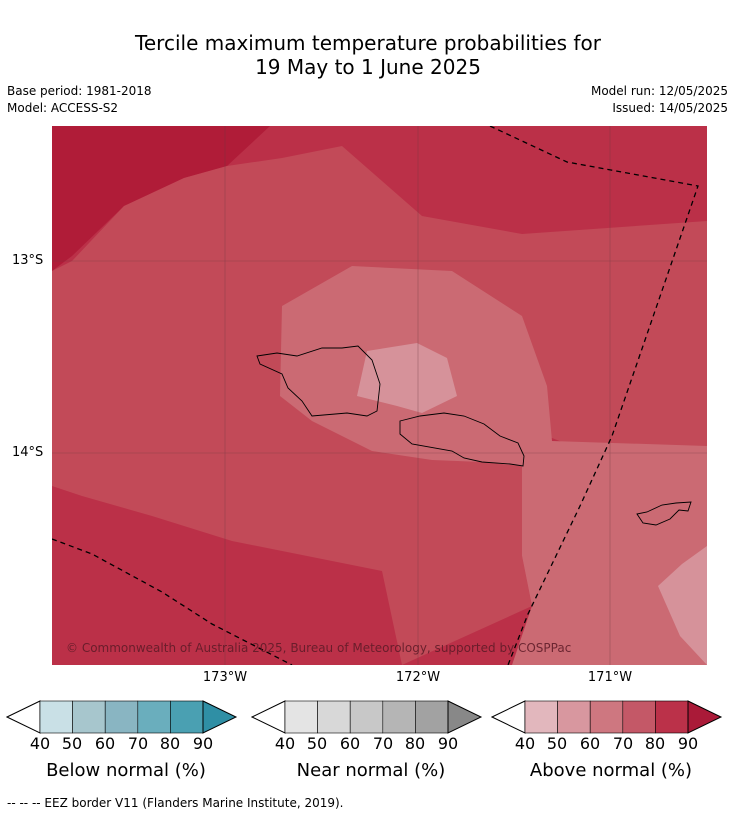 The height and width of the screenshot is (816, 736). What do you see at coordinates (659, 100) in the screenshot?
I see `meta-right: Model run: 12/05/2025 Issued: 14/05/2025` at bounding box center [659, 100].